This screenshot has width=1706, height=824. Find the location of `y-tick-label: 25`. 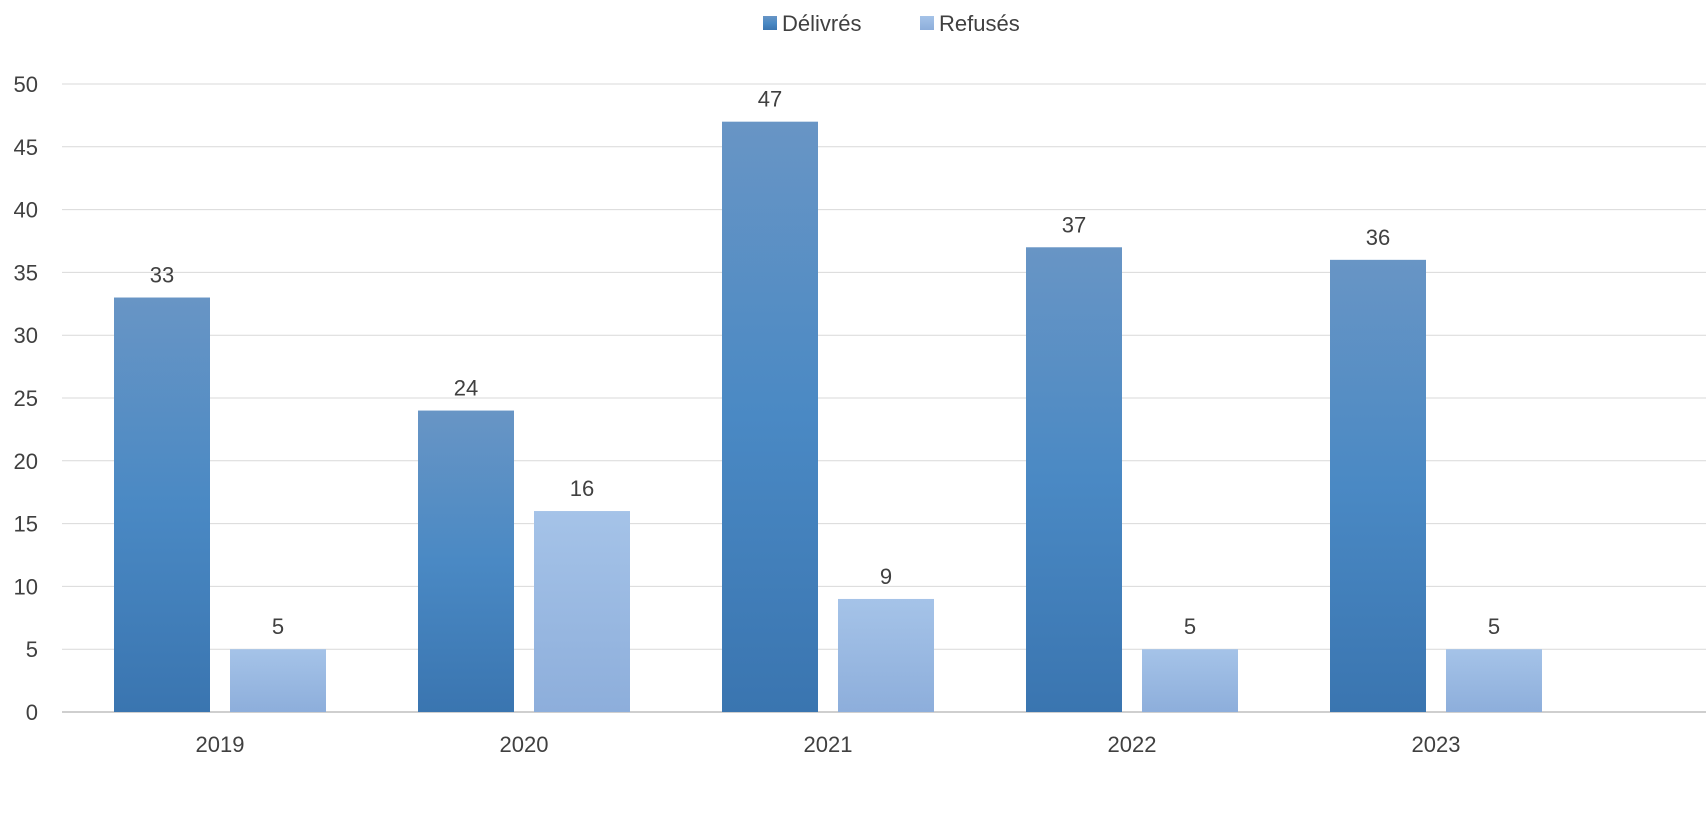

y-tick-label: 25 is located at coordinates (26, 398).